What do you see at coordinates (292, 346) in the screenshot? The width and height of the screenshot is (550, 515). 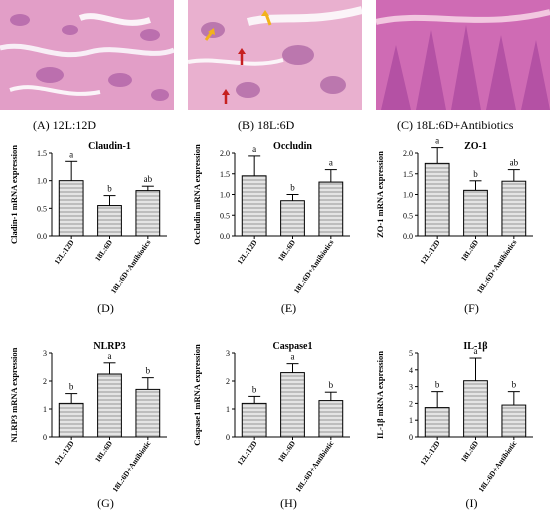 I see `chart-title: Caspase1` at bounding box center [292, 346].